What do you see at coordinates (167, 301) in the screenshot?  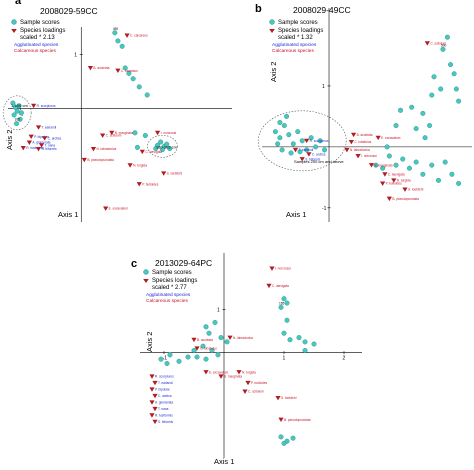 I see `legend-calcareous-label: Calcareous species` at bounding box center [167, 301].